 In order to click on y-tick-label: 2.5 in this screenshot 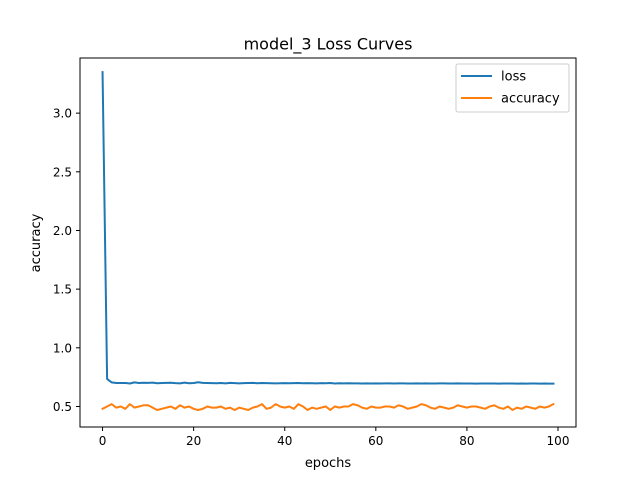, I will do `click(62, 172)`.